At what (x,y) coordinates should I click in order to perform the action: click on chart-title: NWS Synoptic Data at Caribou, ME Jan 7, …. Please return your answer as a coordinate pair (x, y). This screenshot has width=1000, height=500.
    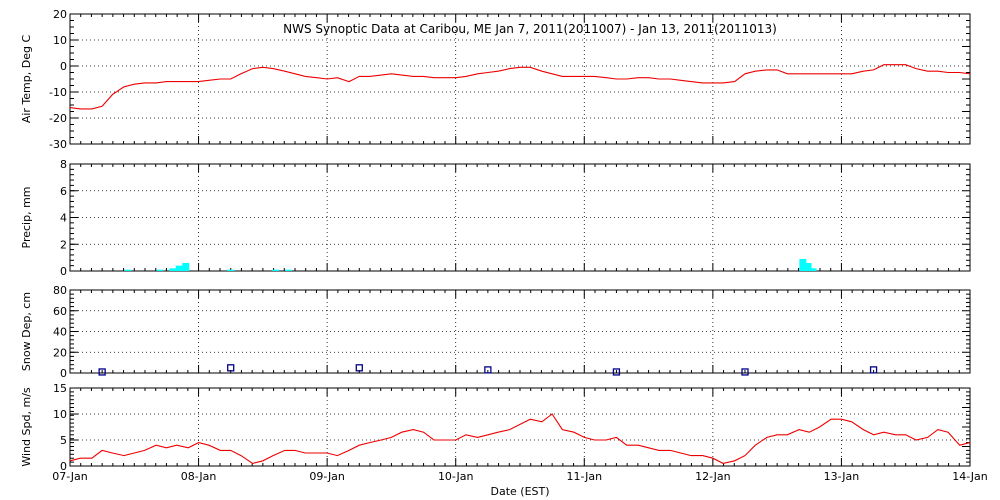
    Looking at the image, I should click on (530, 29).